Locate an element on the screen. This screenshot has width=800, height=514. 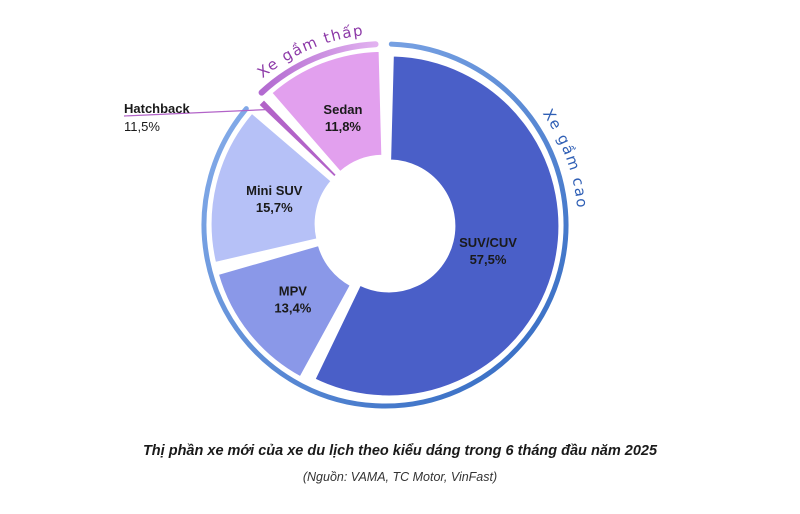
hatchback-value-label: 11,5% is located at coordinates (142, 126).